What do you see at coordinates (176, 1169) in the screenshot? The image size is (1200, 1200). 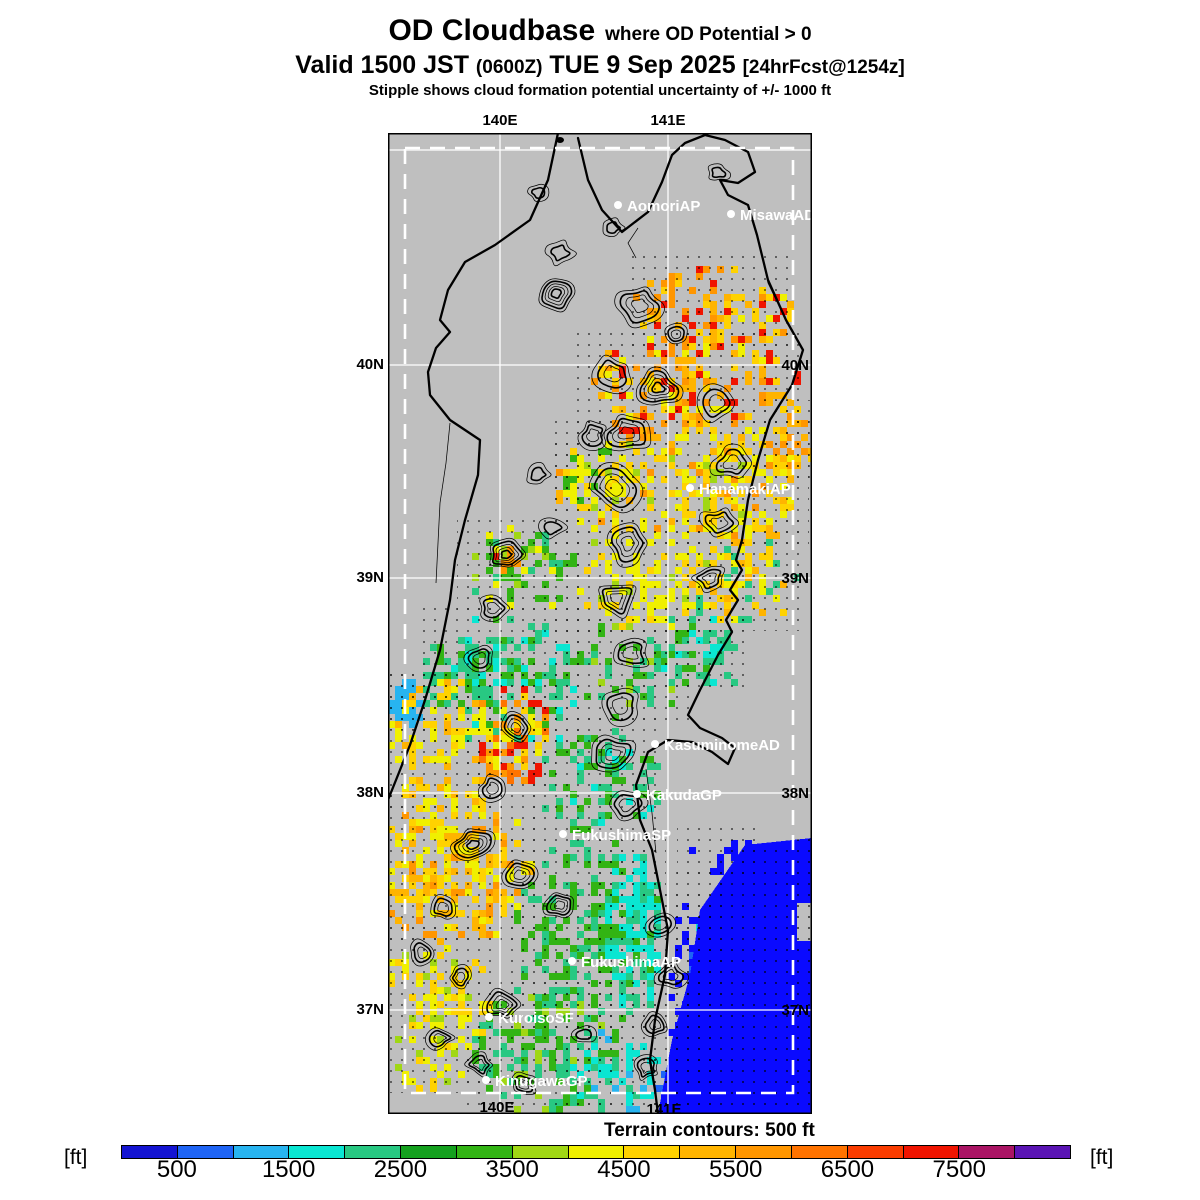 I see `colorbar-tick-label: 500` at bounding box center [176, 1169].